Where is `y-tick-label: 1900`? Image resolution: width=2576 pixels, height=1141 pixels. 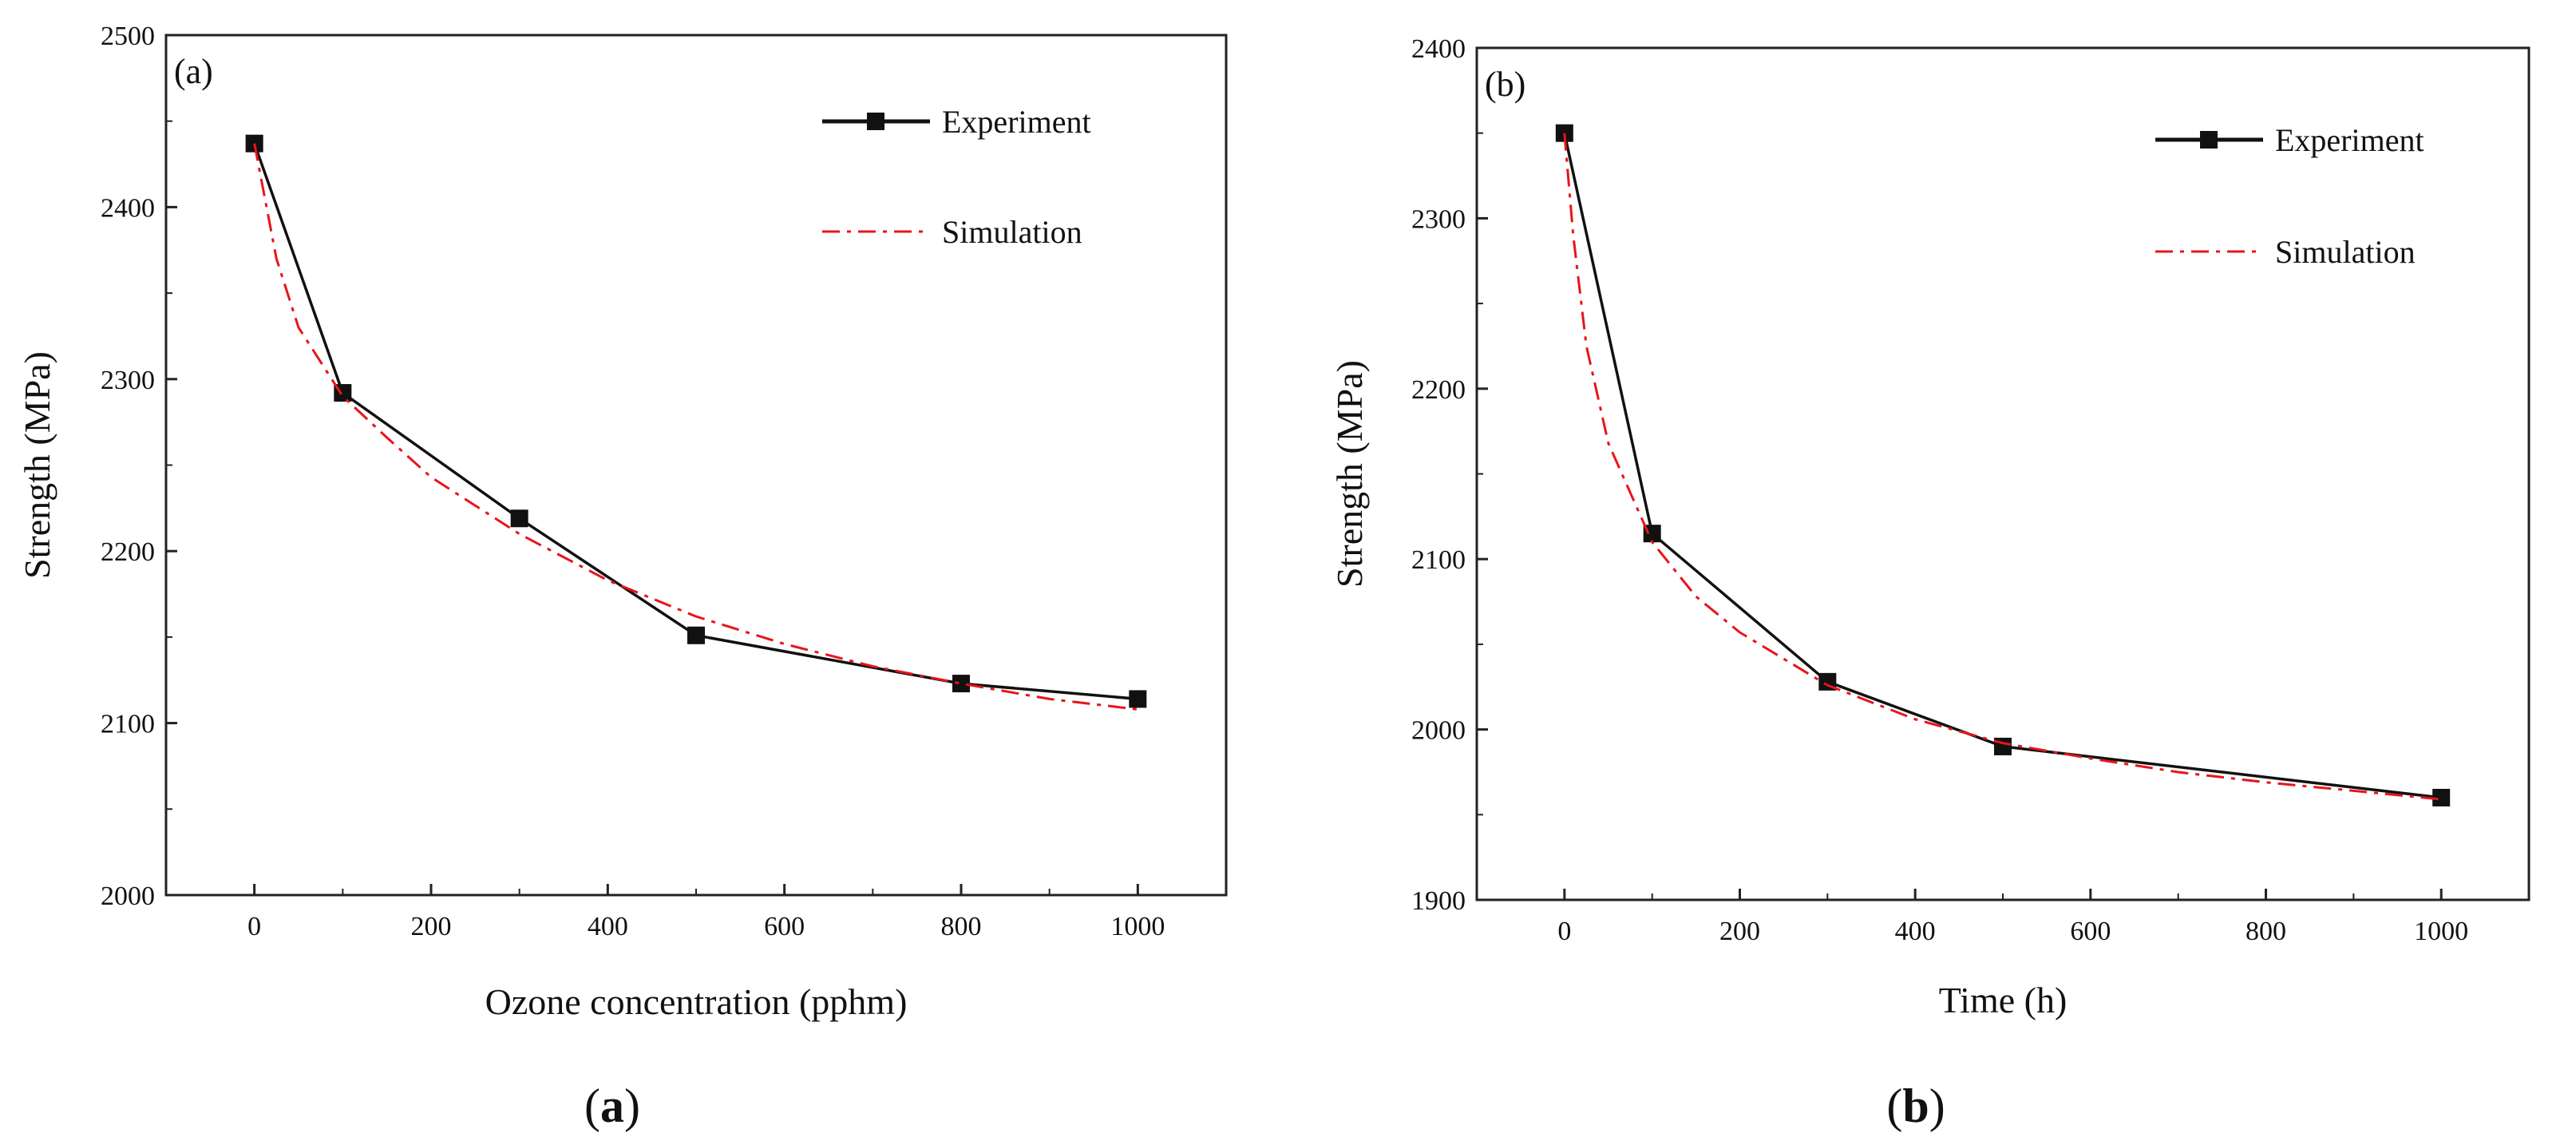
y-tick-label: 1900 is located at coordinates (1439, 901).